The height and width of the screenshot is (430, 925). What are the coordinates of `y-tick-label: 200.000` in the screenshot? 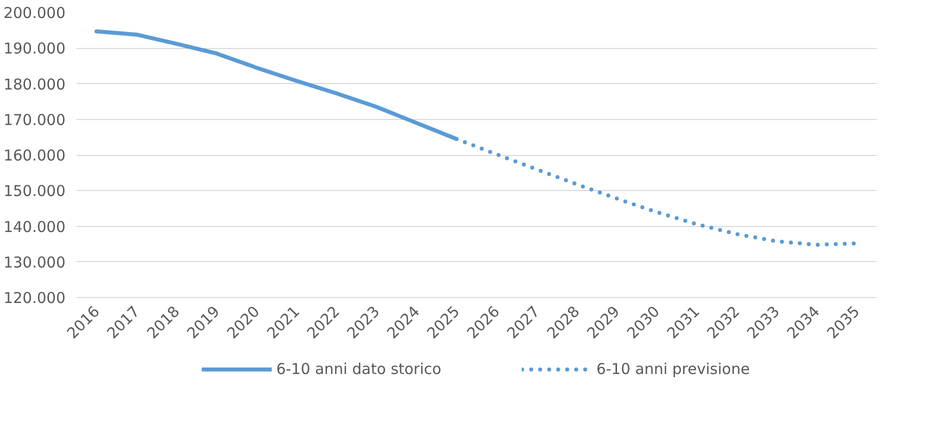 It's located at (34, 13).